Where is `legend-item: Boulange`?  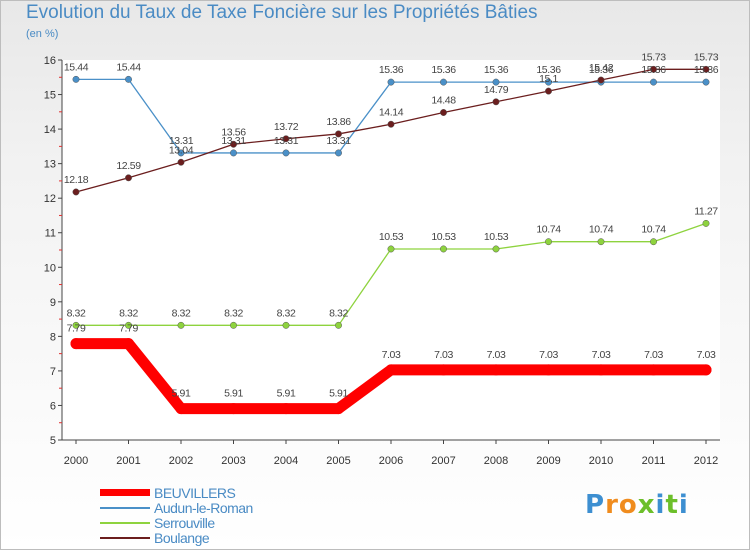
legend-item: Boulange is located at coordinates (176, 538).